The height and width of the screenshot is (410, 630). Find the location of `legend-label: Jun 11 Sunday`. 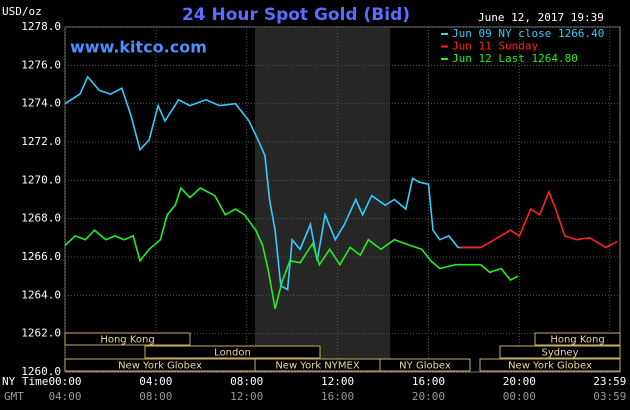

legend-label: Jun 11 Sunday is located at coordinates (495, 46).